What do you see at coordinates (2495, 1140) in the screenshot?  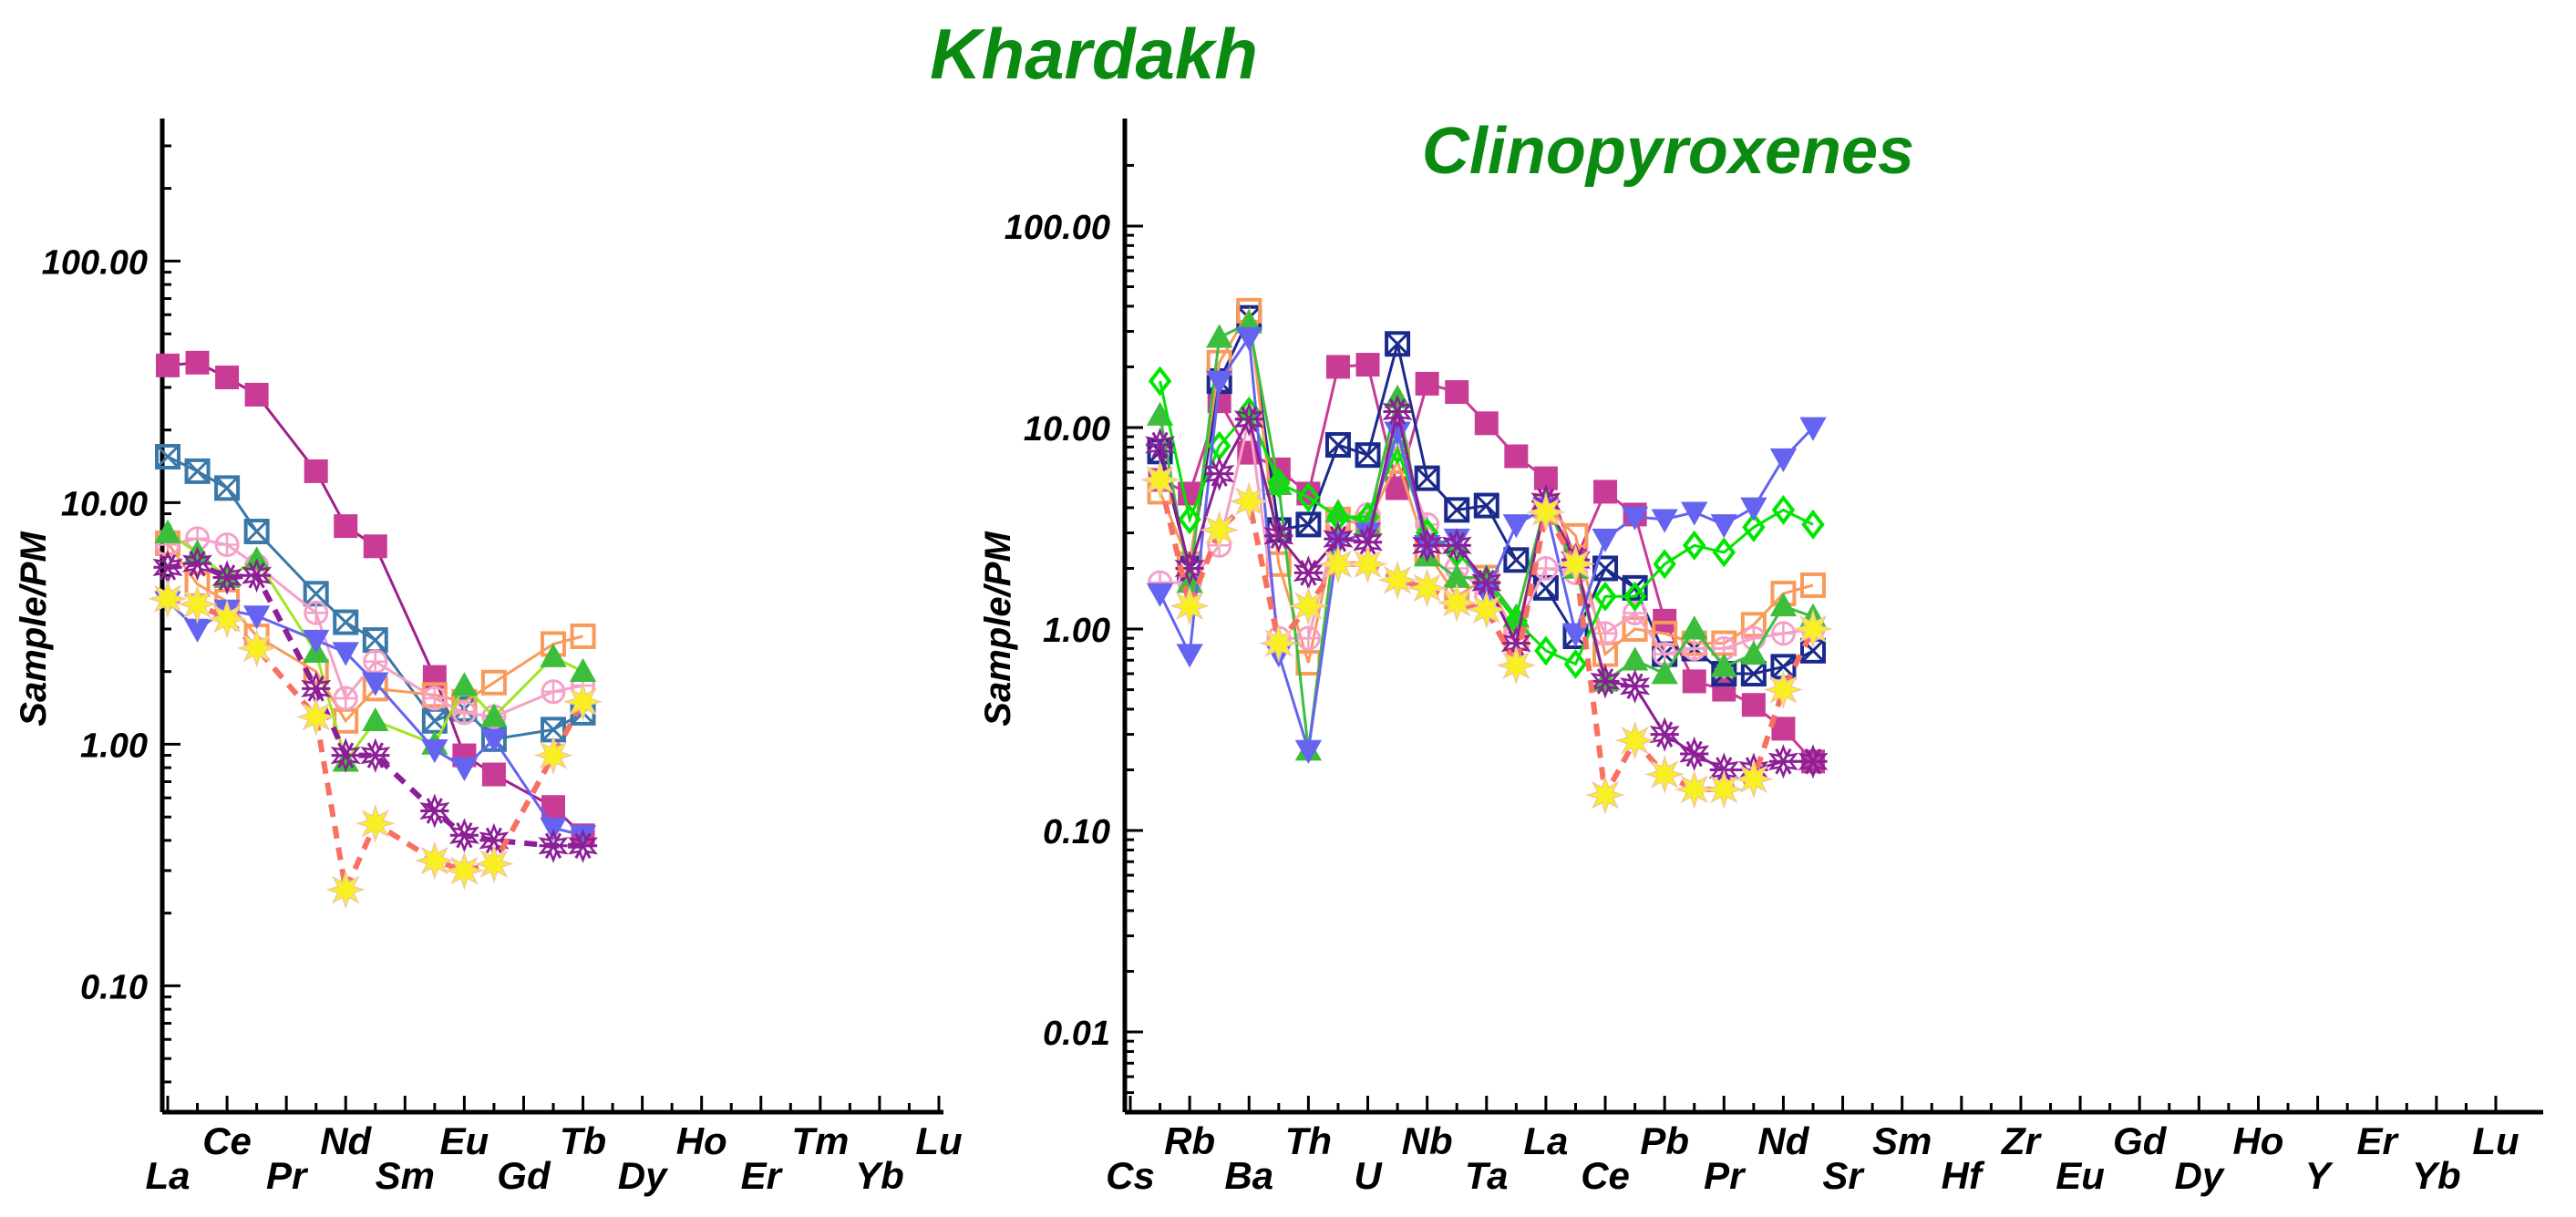 I see `x-tick-label: Lu` at bounding box center [2495, 1140].